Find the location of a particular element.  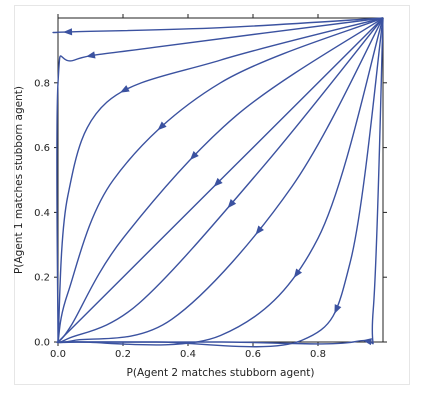

y-tick-label: 0.6 is located at coordinates (42, 148).